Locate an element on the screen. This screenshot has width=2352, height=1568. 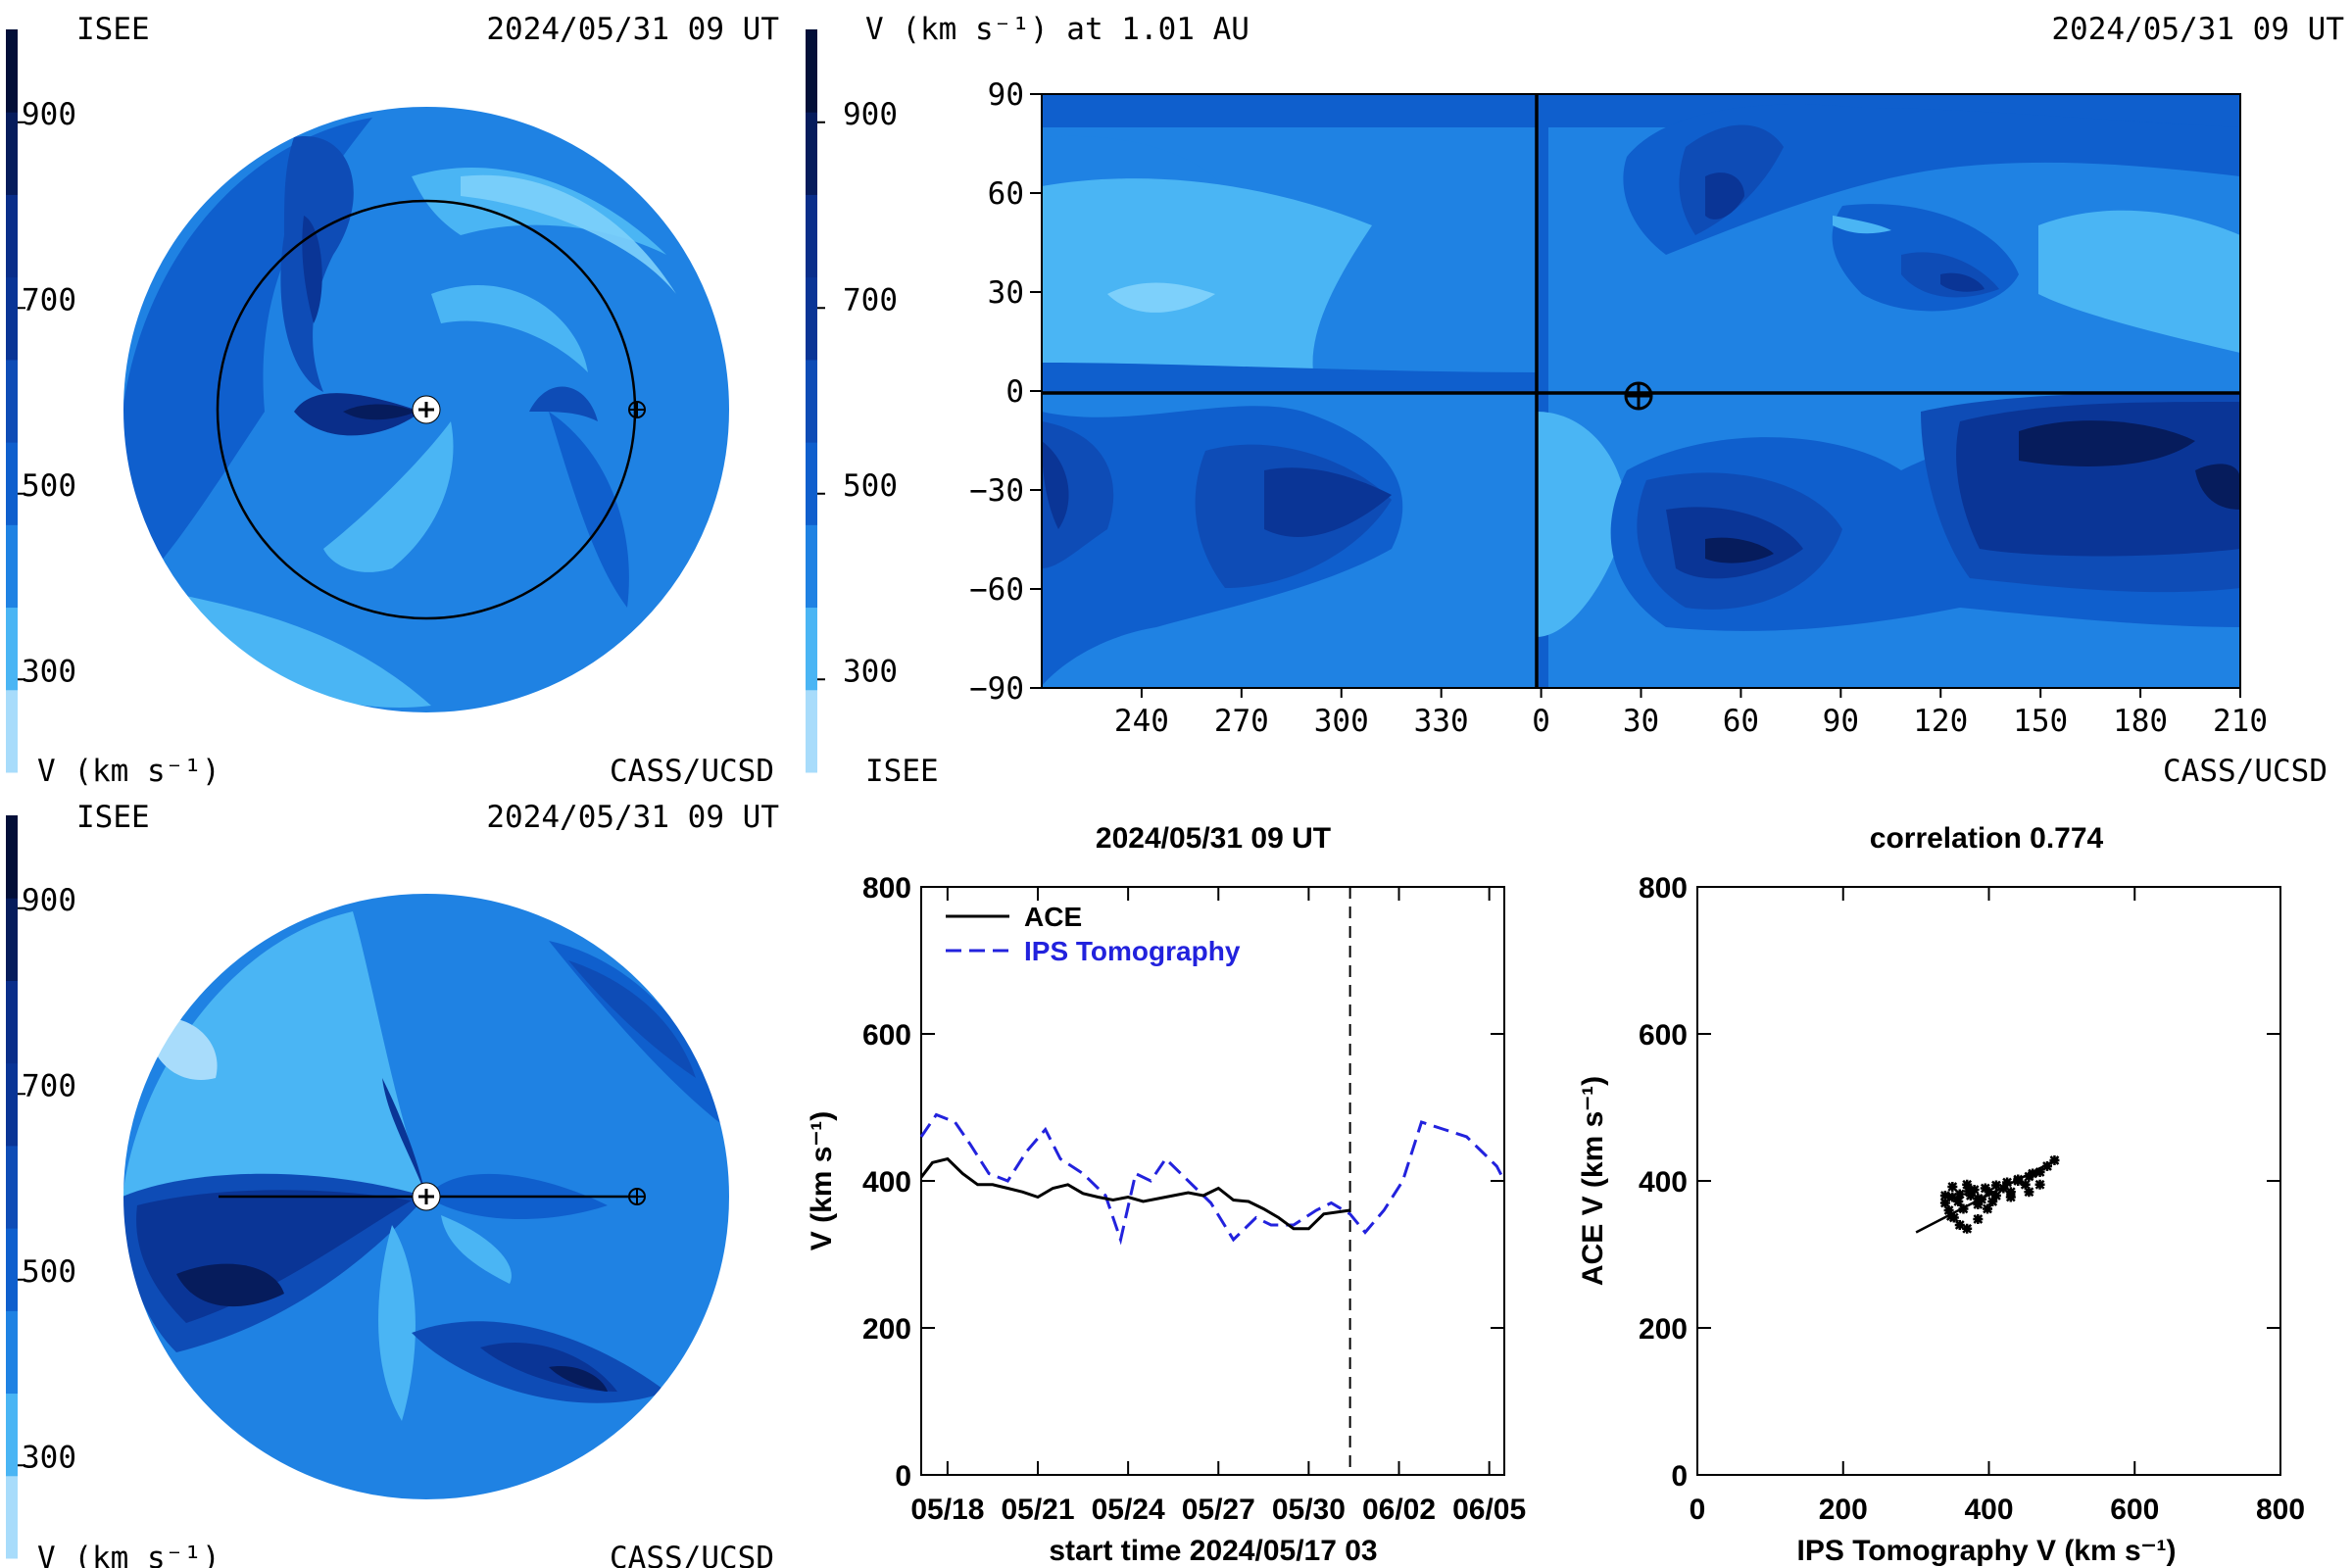
scatter-xlabel: IPS Tomography V (km s⁻¹) is located at coordinates (1987, 1551).